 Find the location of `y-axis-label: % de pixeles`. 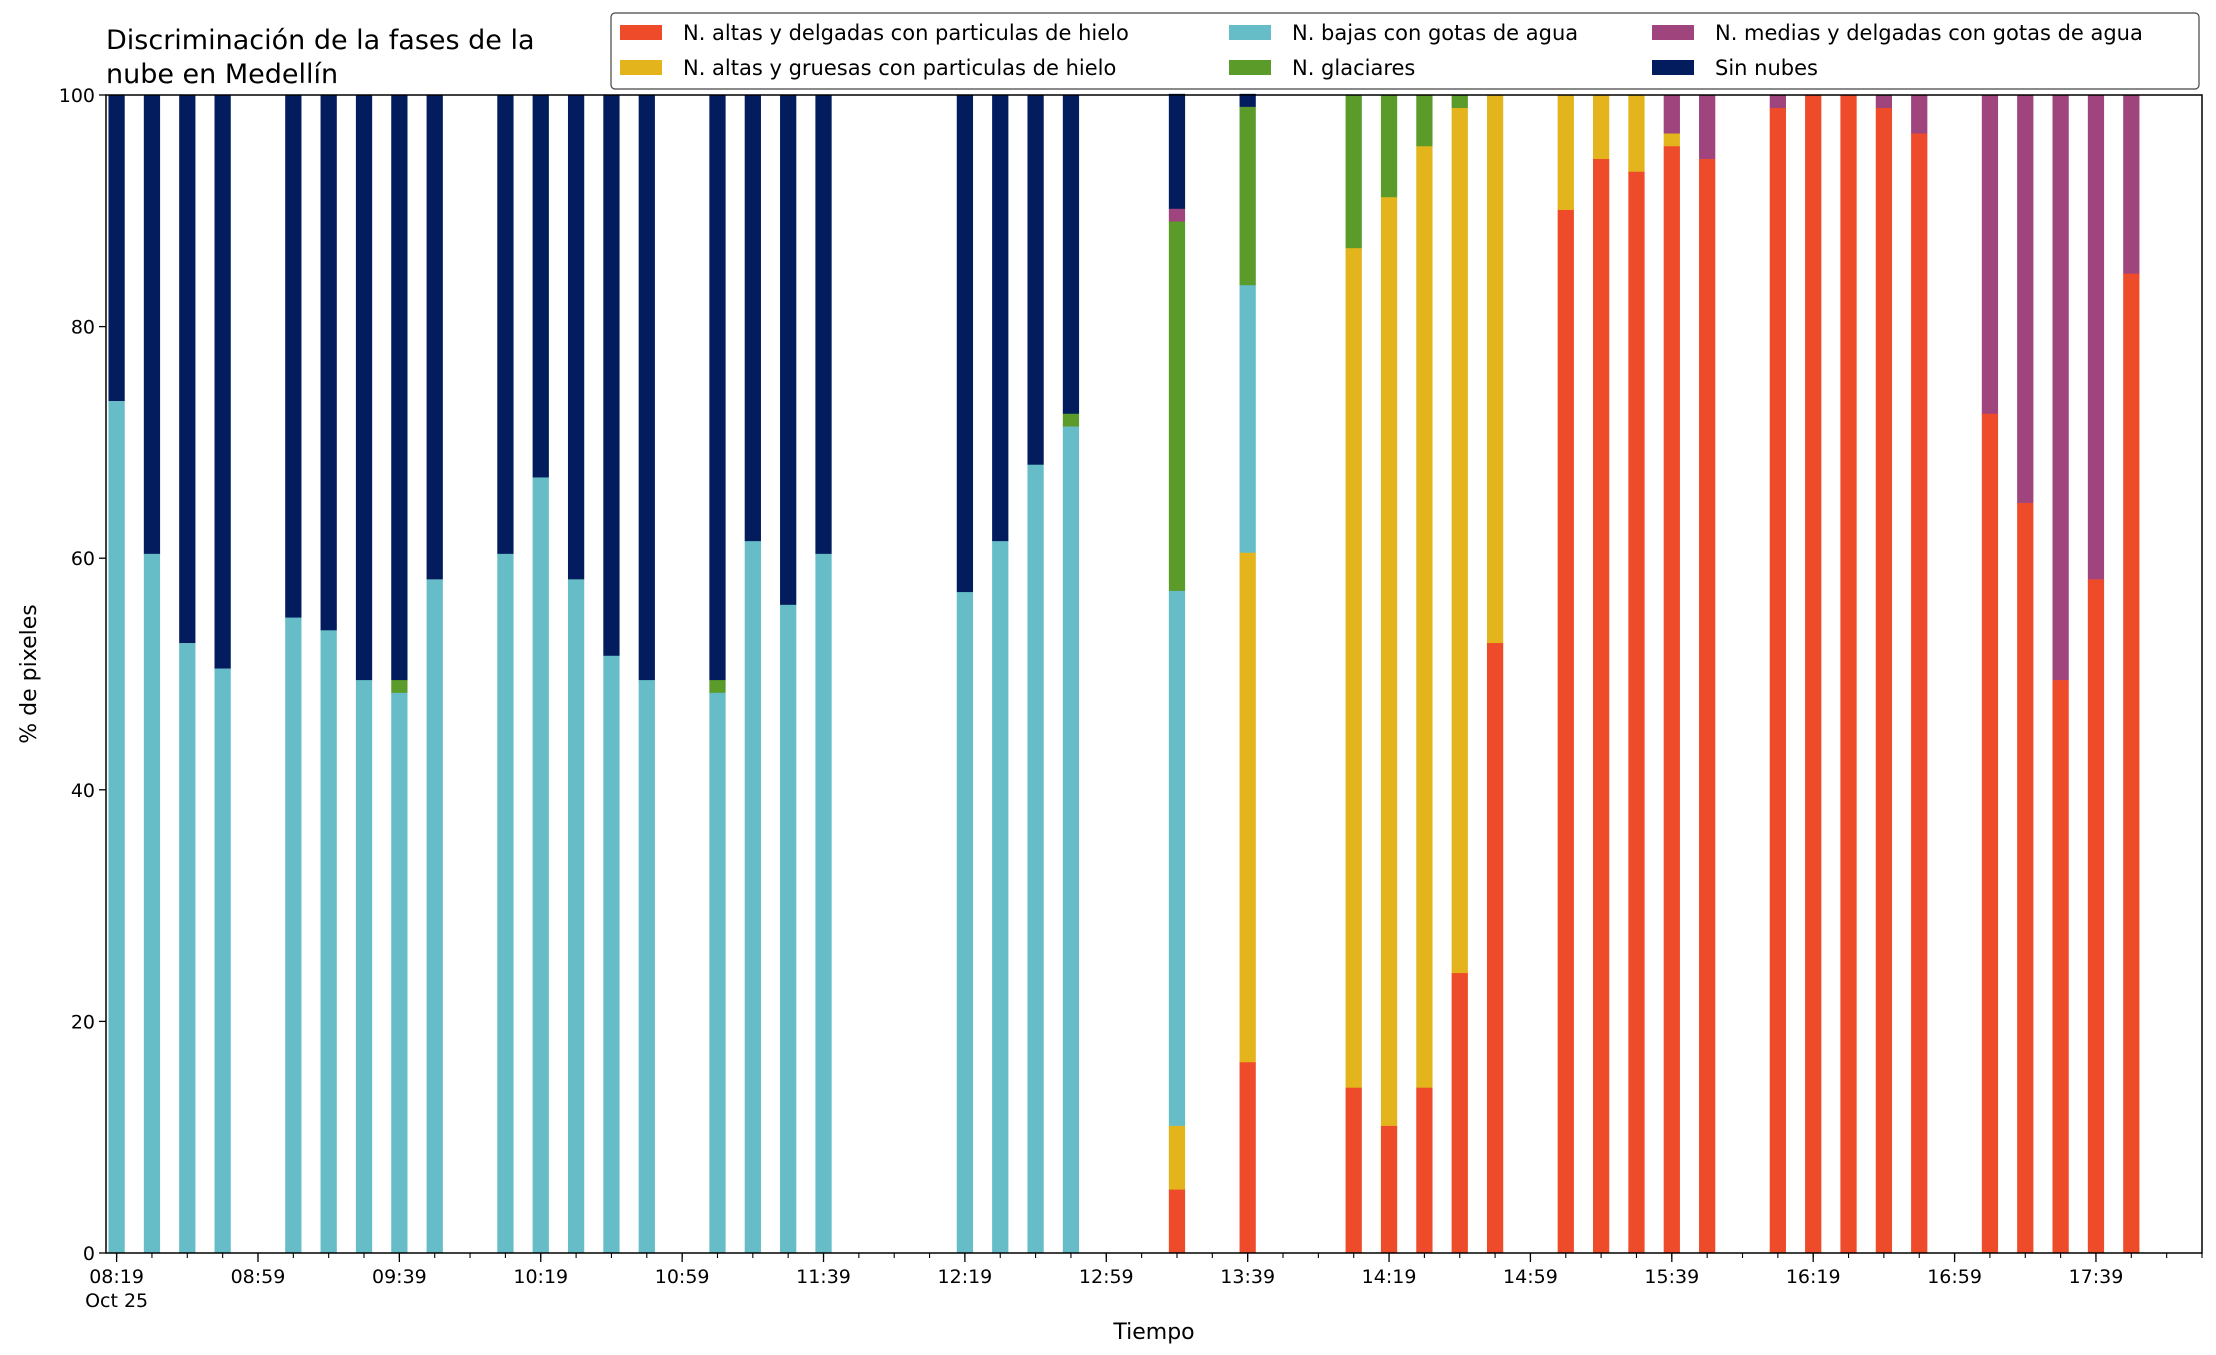

y-axis-label: % de pixeles is located at coordinates (29, 673).